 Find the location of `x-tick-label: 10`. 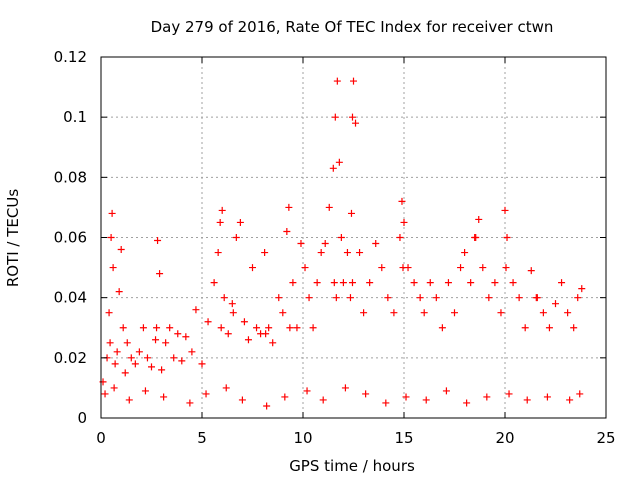

x-tick-label: 10 is located at coordinates (302, 438).